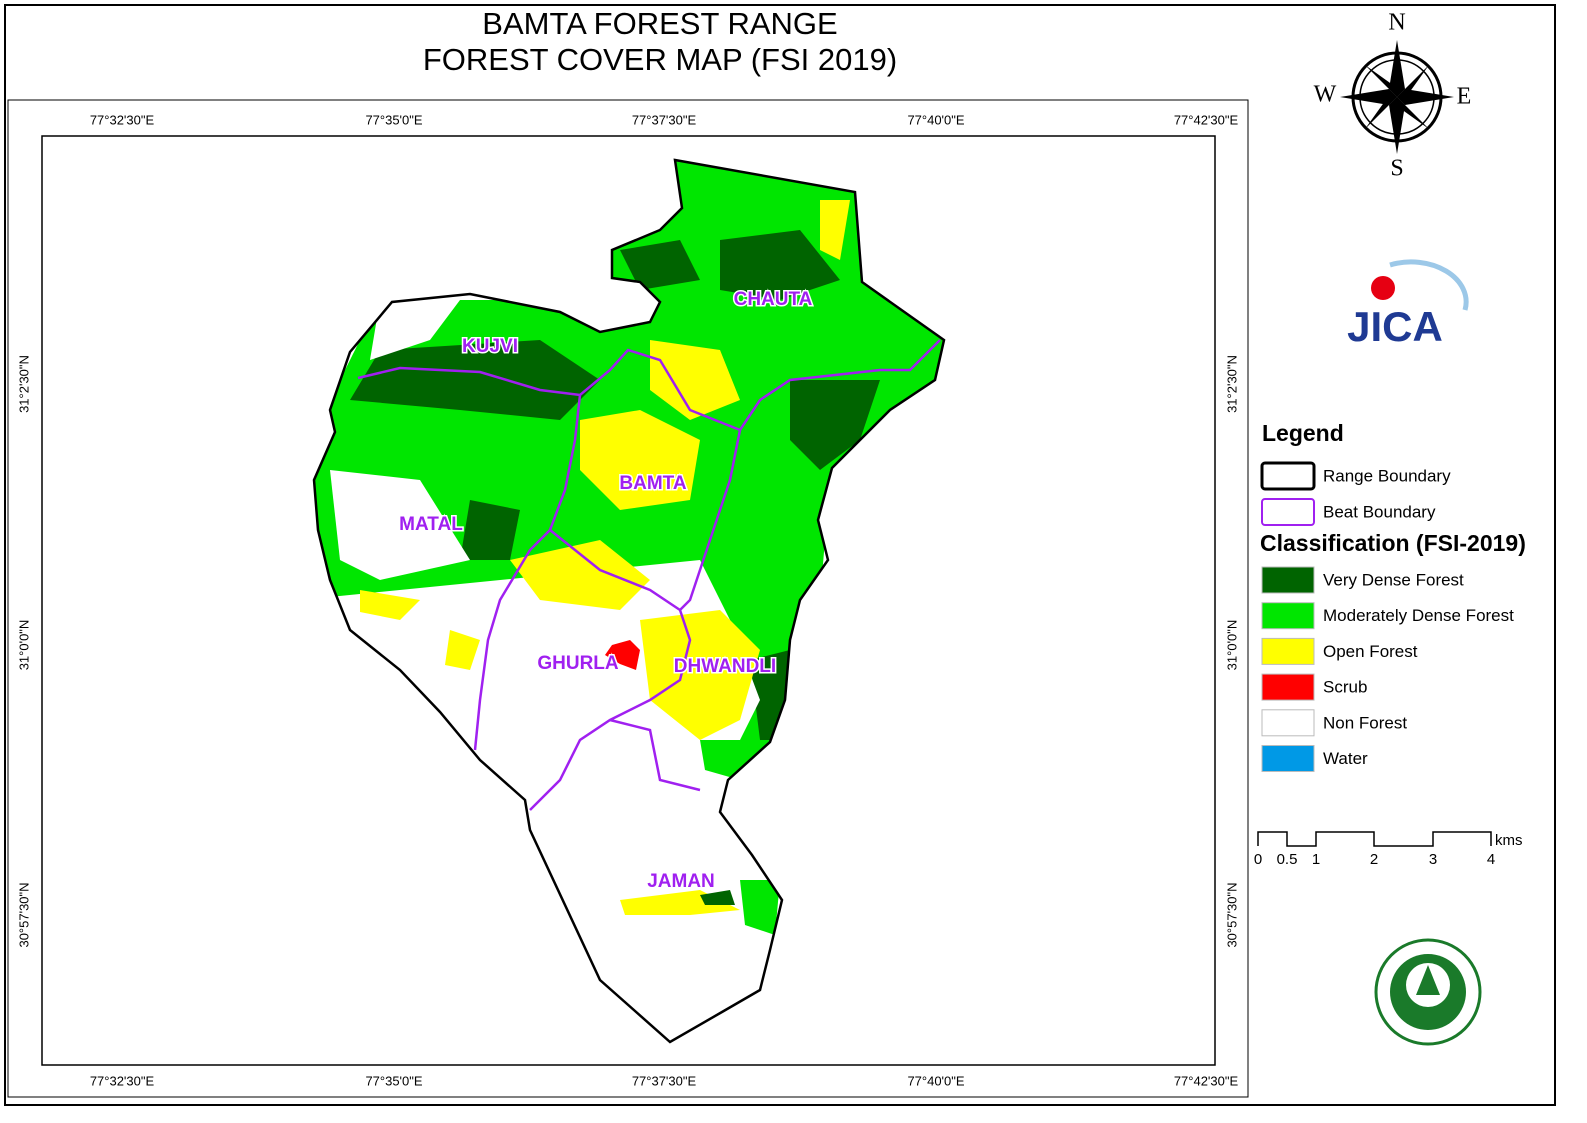 Image resolution: width=1587 pixels, height=1123 pixels. I want to click on beat-label: BAMTA, so click(652, 483).